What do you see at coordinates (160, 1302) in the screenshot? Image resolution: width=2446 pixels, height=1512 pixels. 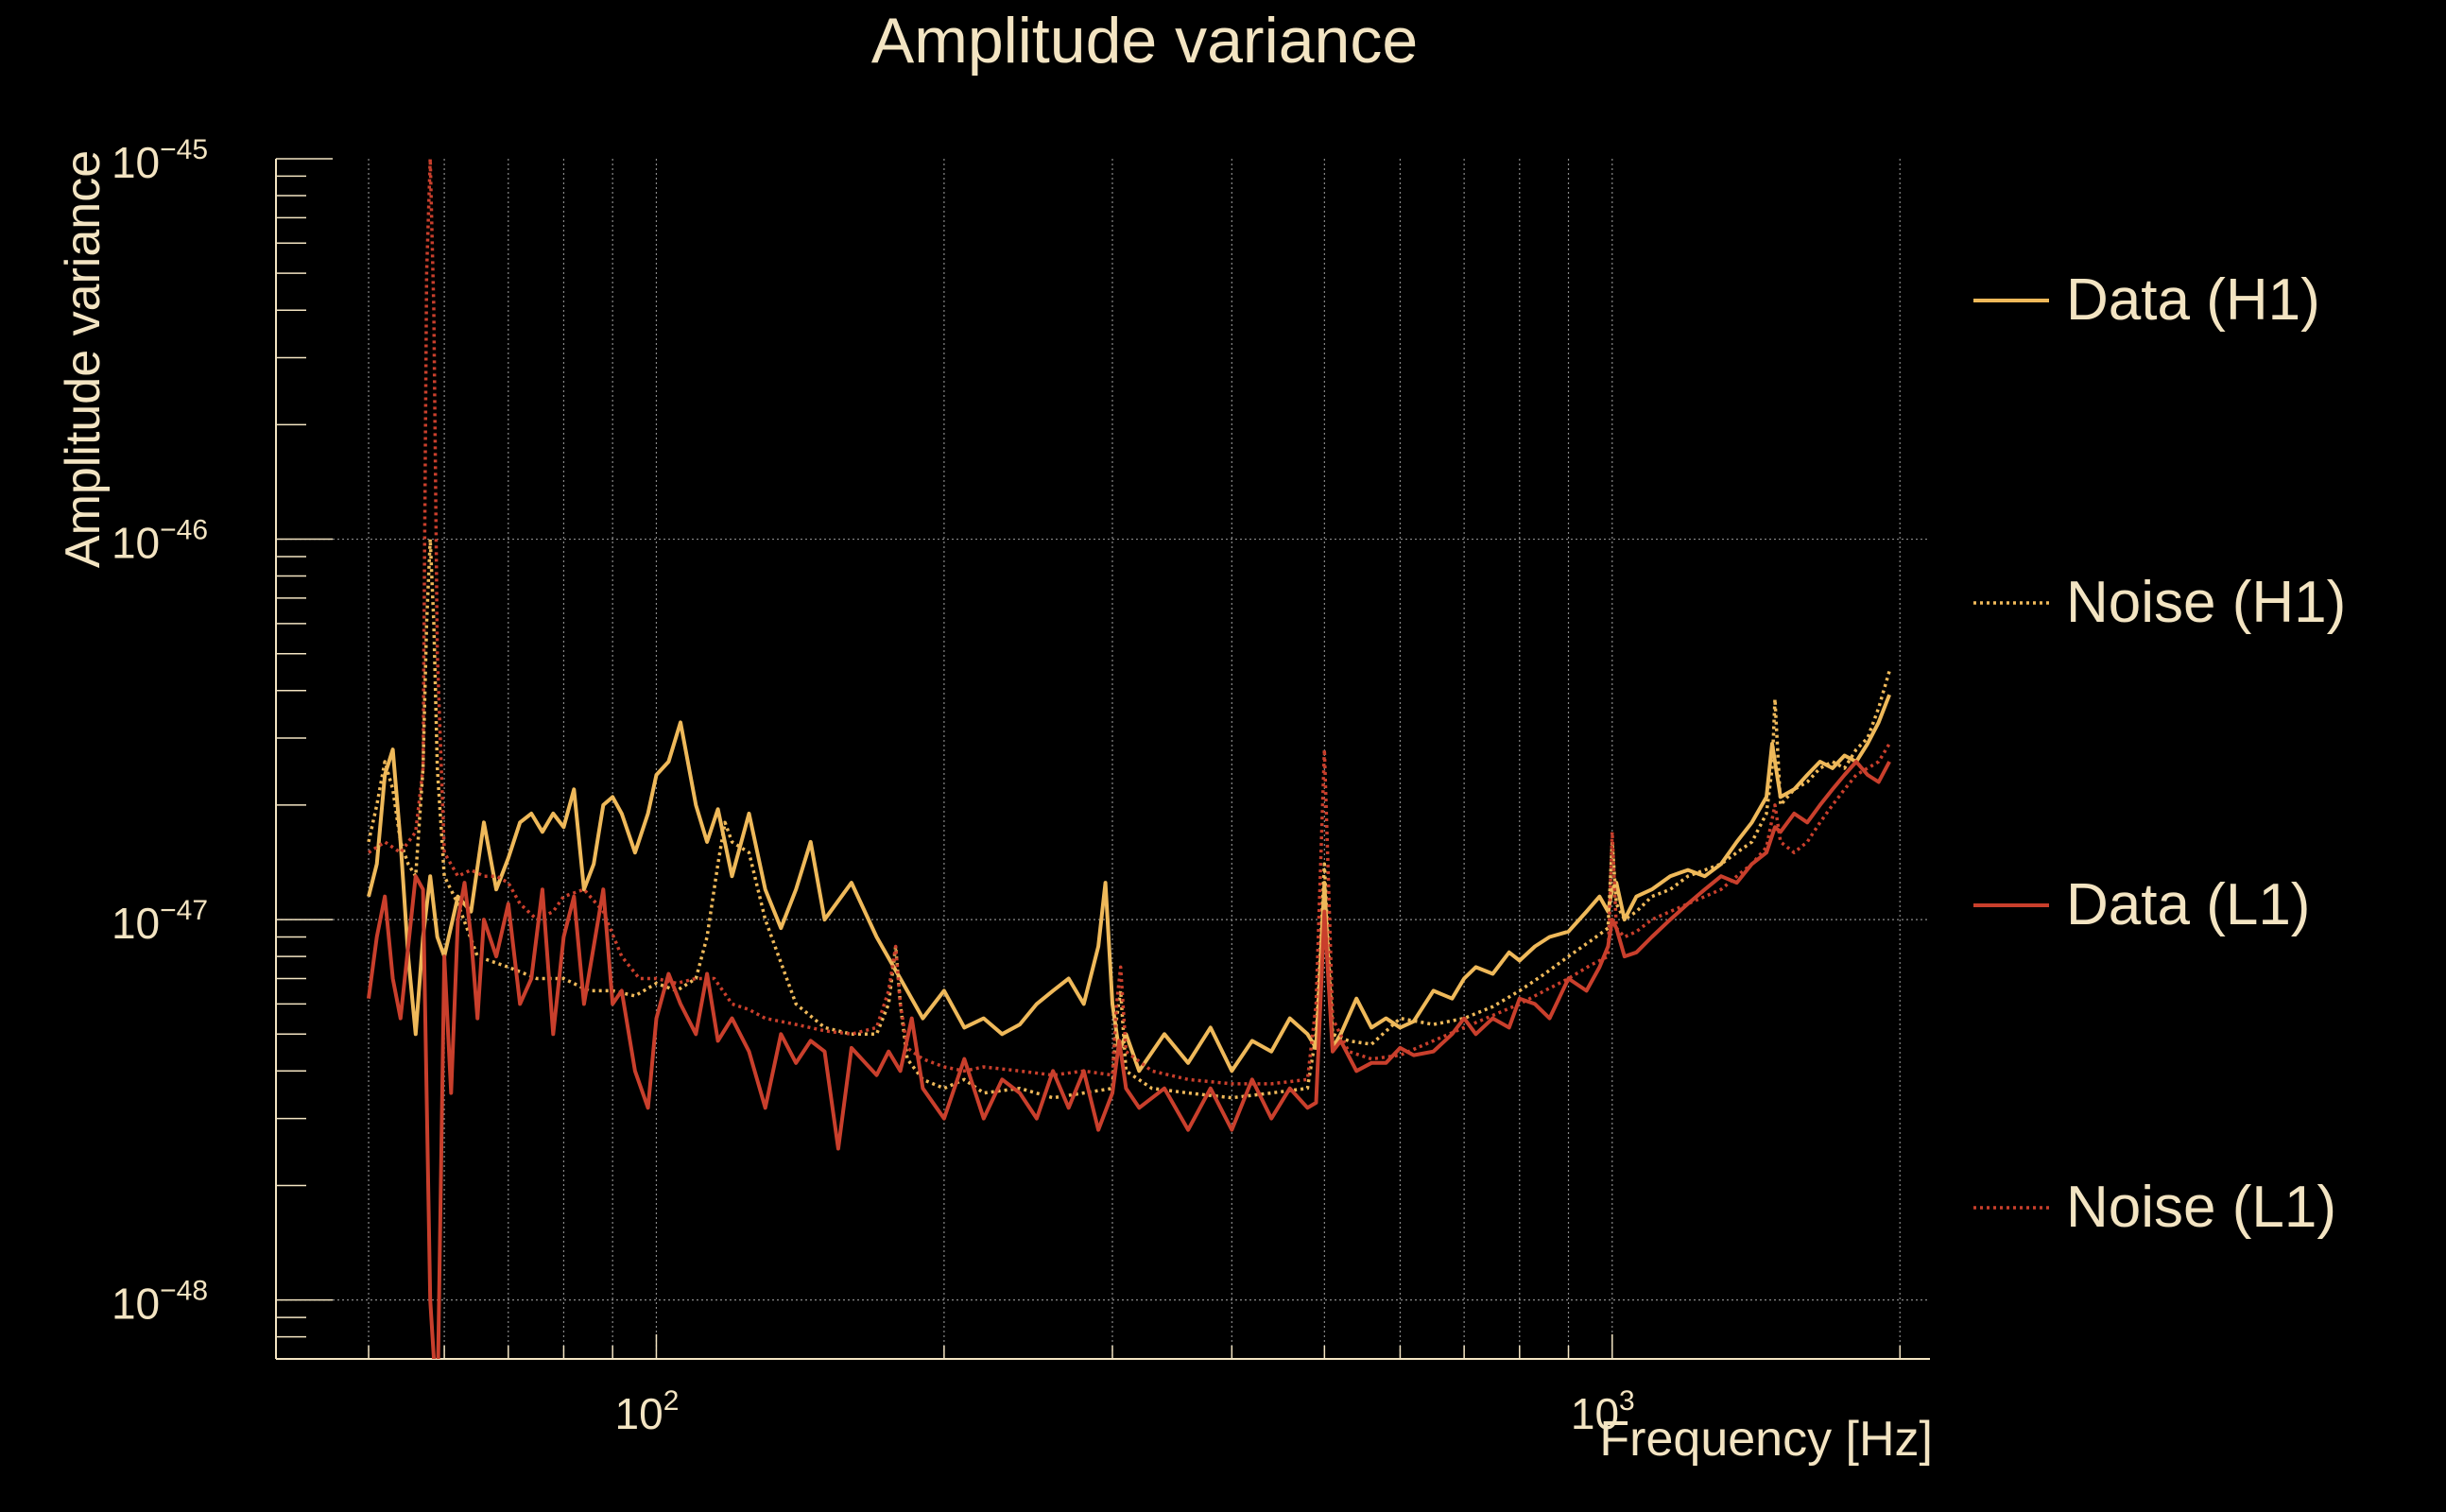 I see `y-tick-label: 10−48` at bounding box center [160, 1302].